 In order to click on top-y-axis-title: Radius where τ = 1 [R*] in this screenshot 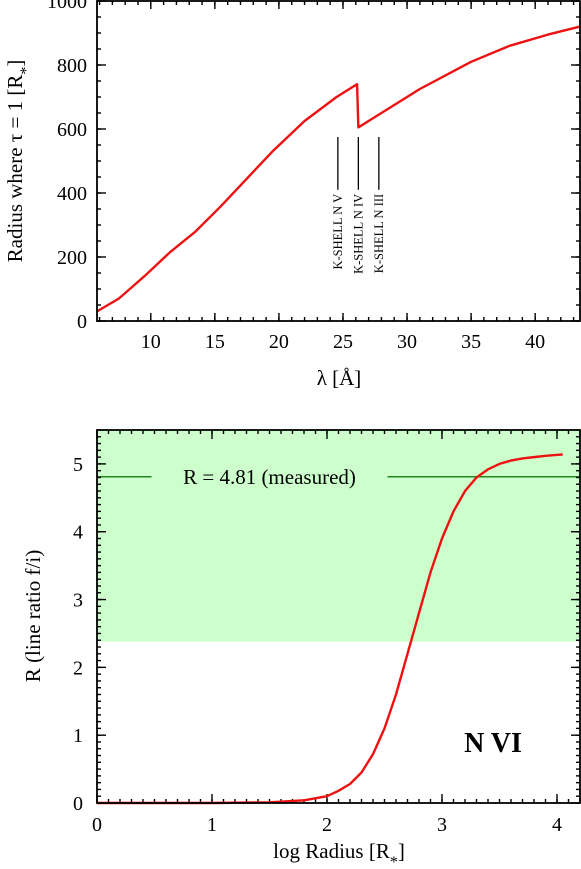, I will do `click(19, 161)`.